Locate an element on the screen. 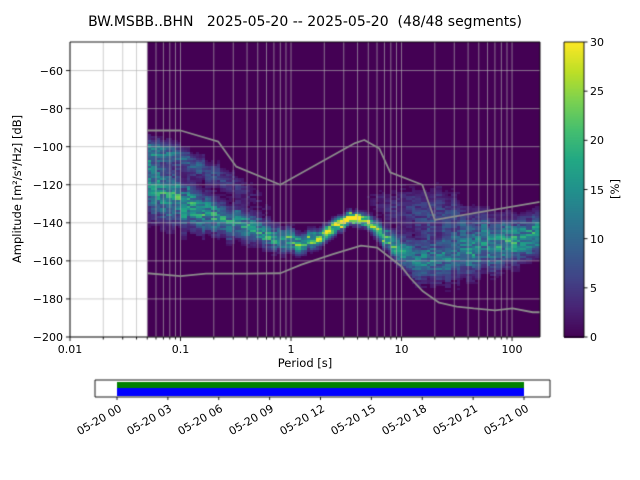 The width and height of the screenshot is (640, 480). x-axis-label: Period [s] is located at coordinates (305, 363).